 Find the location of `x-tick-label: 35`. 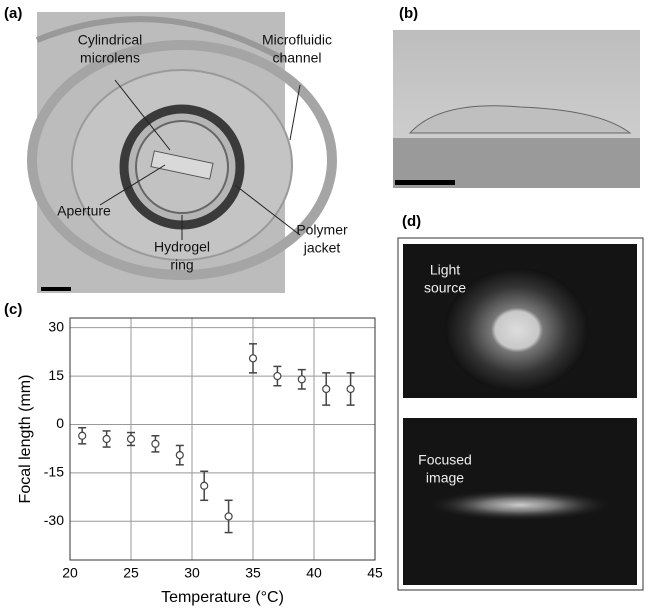

x-tick-label: 35 is located at coordinates (253, 573).